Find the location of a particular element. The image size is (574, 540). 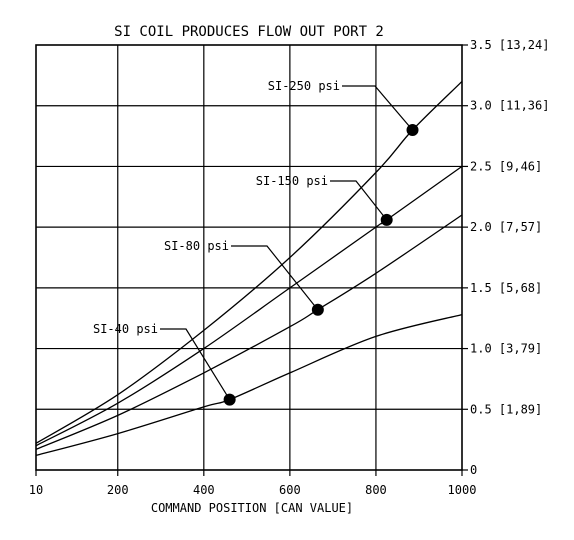

x-tick-label: 200 is located at coordinates (118, 490).